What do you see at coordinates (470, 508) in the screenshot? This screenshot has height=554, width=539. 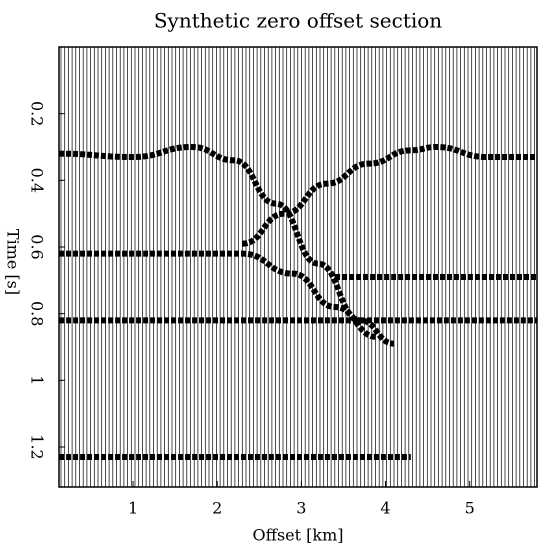 I see `x-tick-label: 5` at bounding box center [470, 508].